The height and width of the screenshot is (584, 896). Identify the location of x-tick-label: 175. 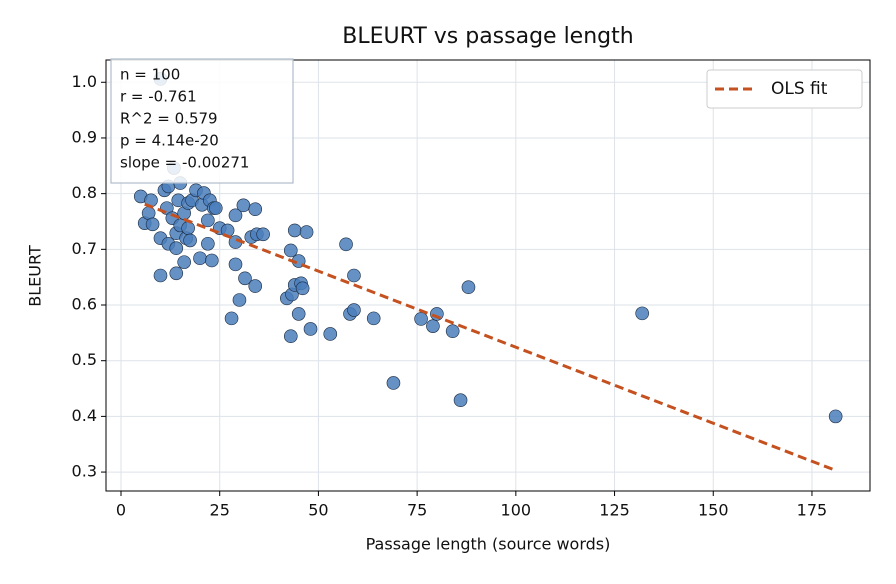
(812, 510).